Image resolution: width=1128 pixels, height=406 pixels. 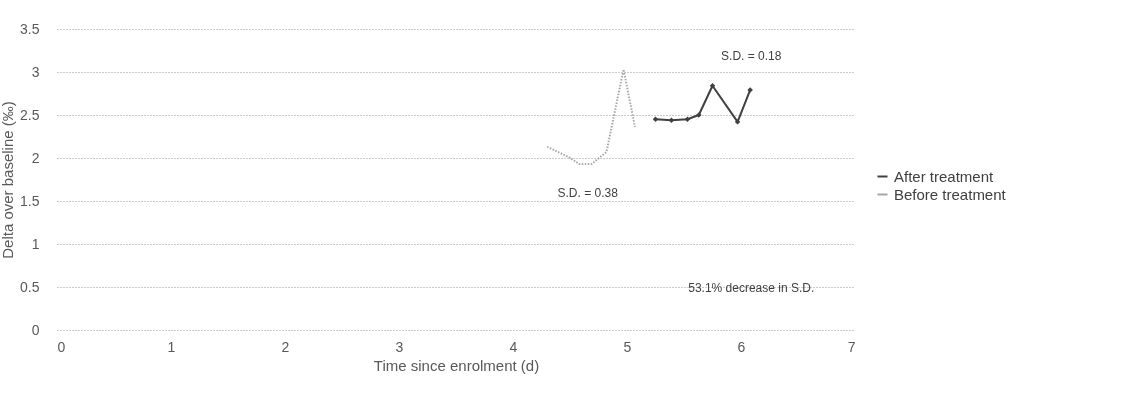 What do you see at coordinates (35, 71) in the screenshot?
I see `y-tick-label: 3` at bounding box center [35, 71].